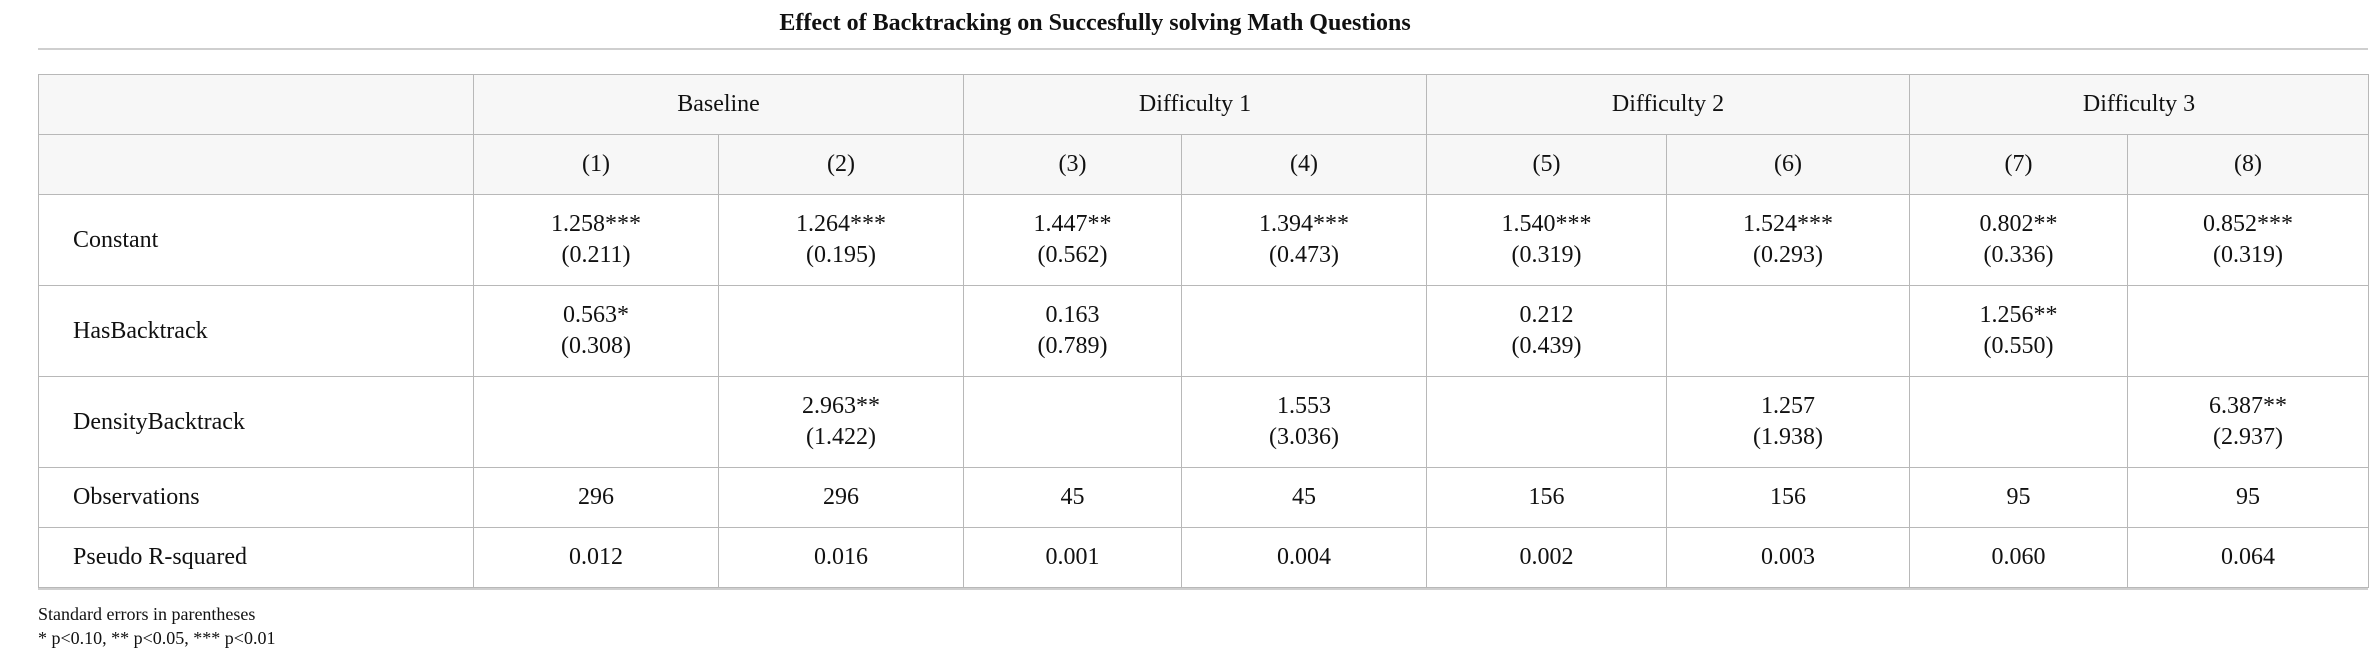 Image resolution: width=2380 pixels, height=668 pixels. I want to click on stat-cell: 0.064, so click(2248, 557).